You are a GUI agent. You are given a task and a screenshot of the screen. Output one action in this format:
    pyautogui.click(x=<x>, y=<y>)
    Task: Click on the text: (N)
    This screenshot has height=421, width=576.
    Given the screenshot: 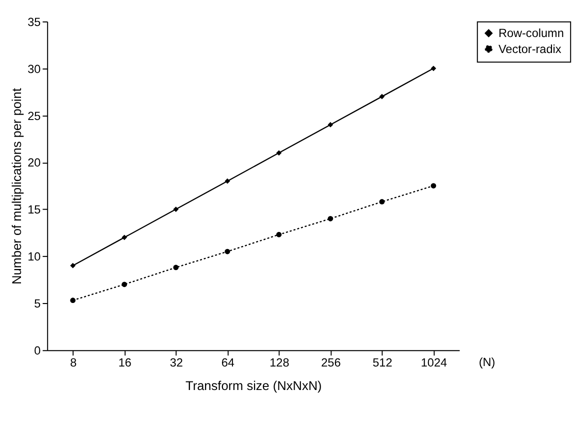 What is the action you would take?
    pyautogui.click(x=487, y=362)
    